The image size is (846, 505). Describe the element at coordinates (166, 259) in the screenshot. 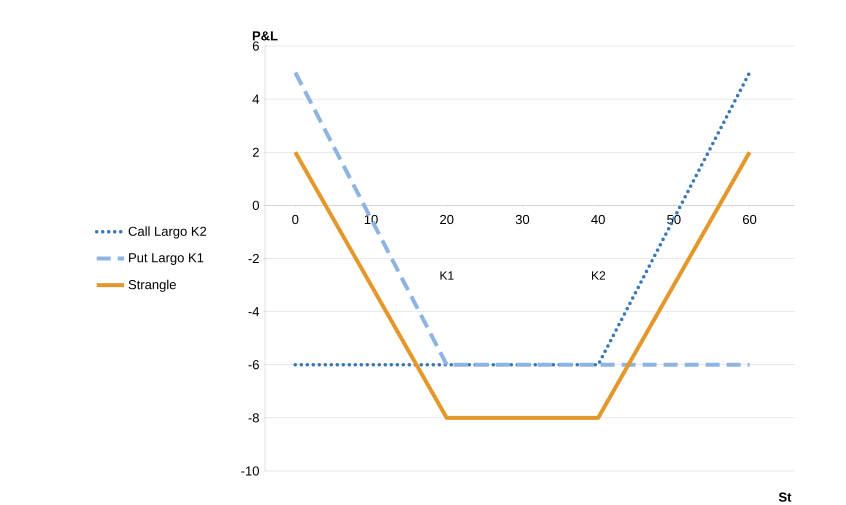

I see `legend-label: Put Largo K1` at that location.